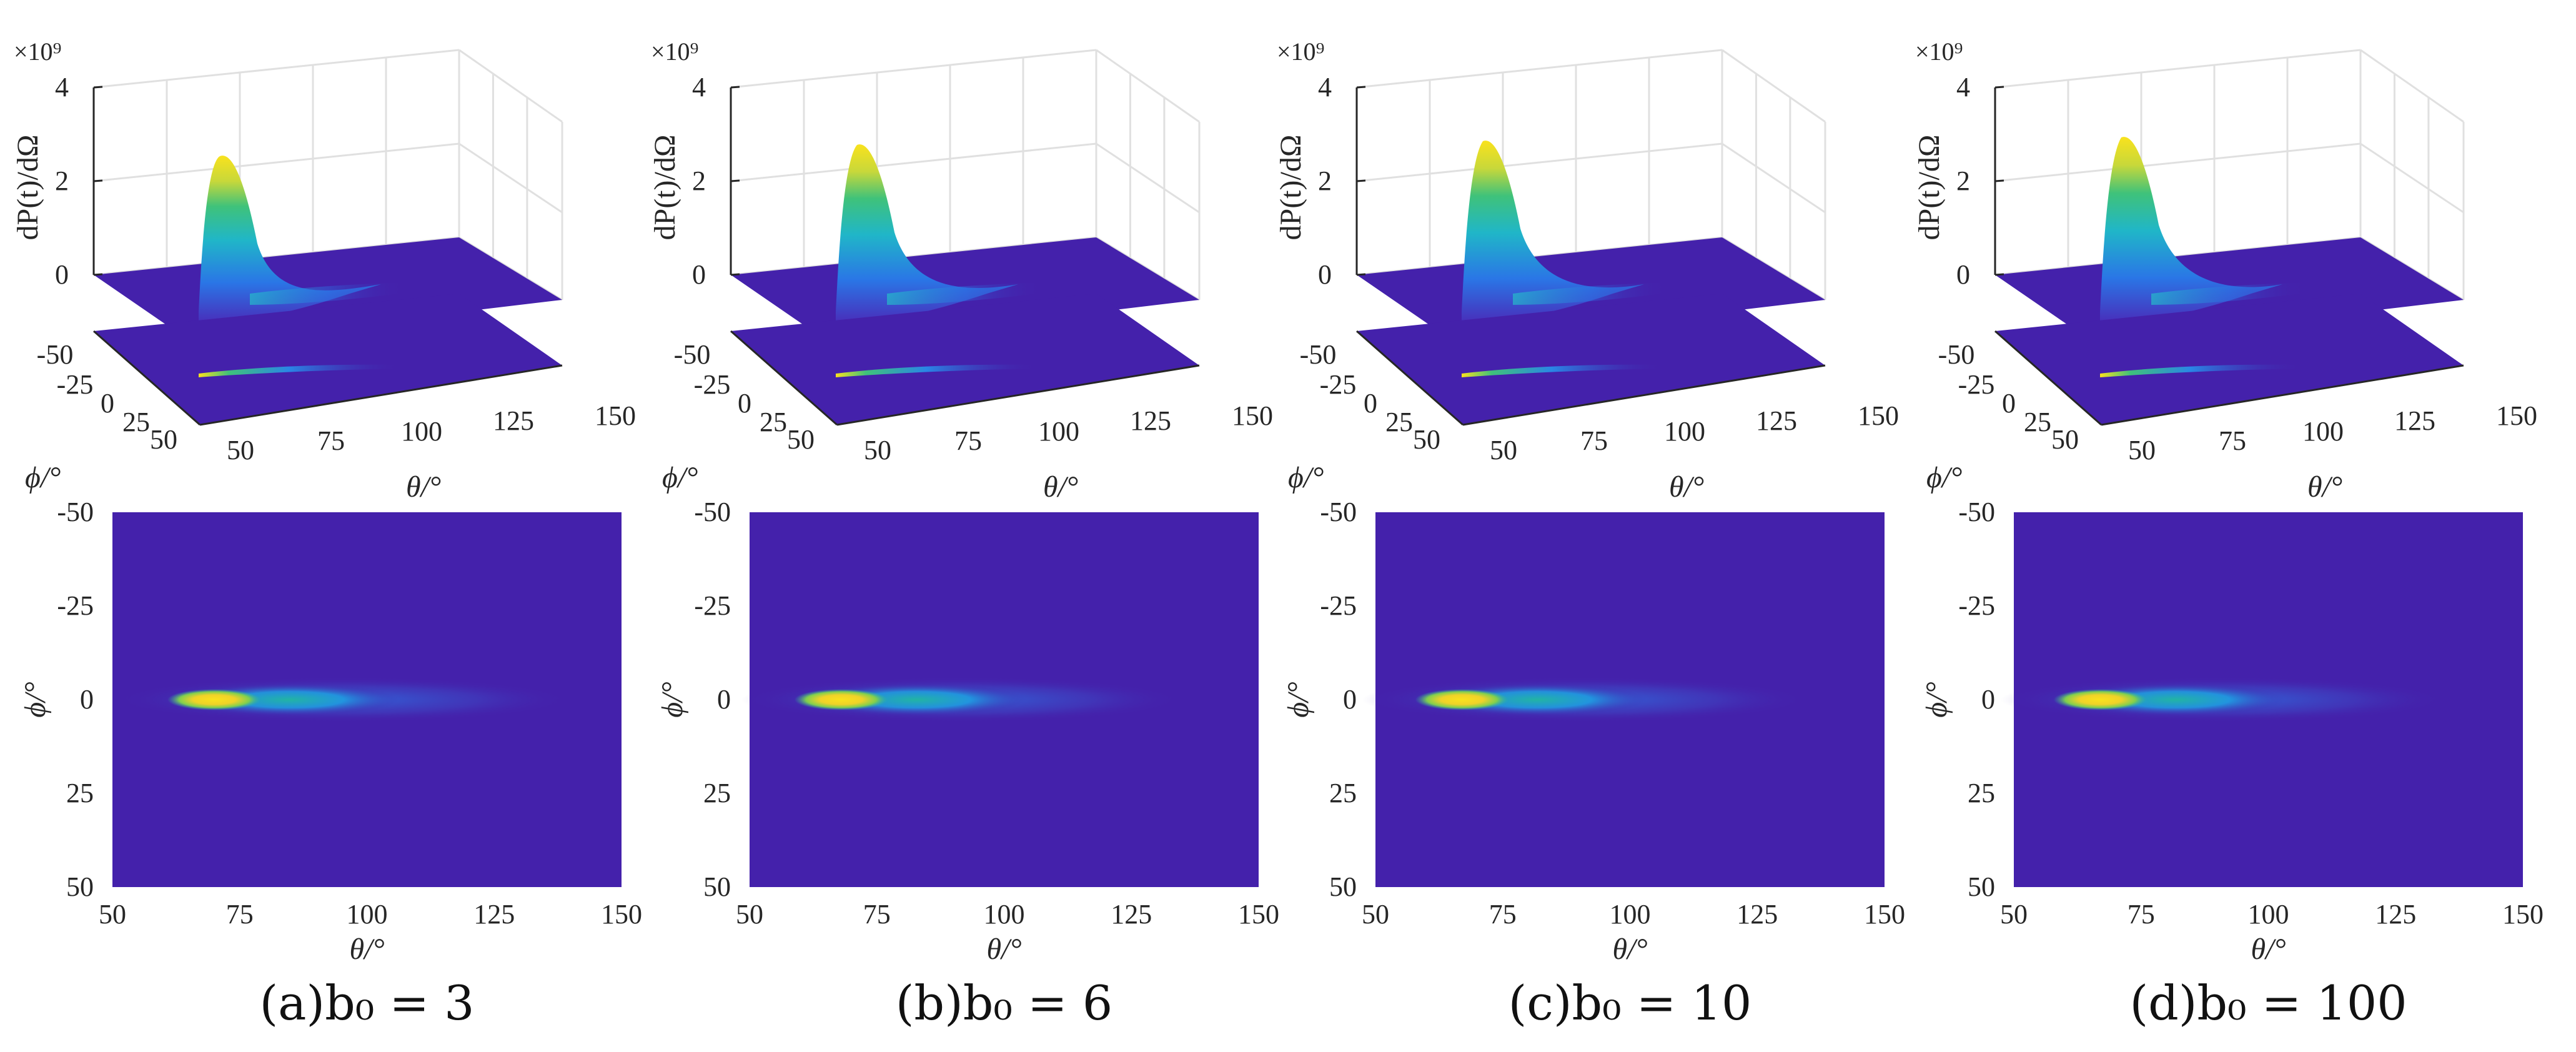 This screenshot has height=1052, width=2576. I want to click on y-tick-label: -25, so click(712, 605).